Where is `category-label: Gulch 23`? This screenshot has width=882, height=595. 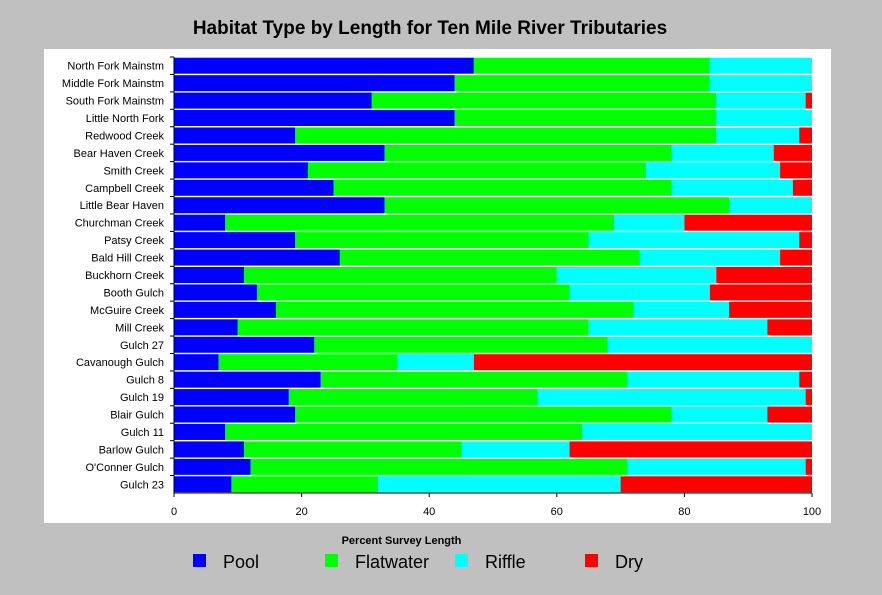 category-label: Gulch 23 is located at coordinates (142, 485).